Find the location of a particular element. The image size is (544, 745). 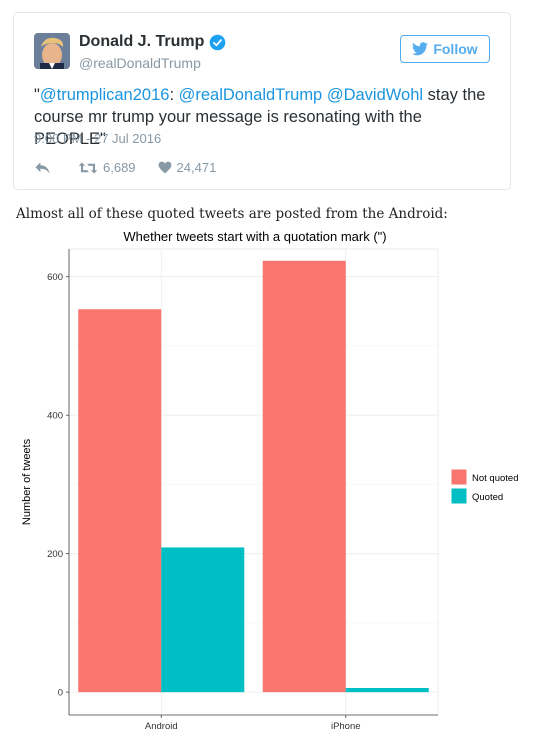

tweet-quote-open: " is located at coordinates (37, 95).